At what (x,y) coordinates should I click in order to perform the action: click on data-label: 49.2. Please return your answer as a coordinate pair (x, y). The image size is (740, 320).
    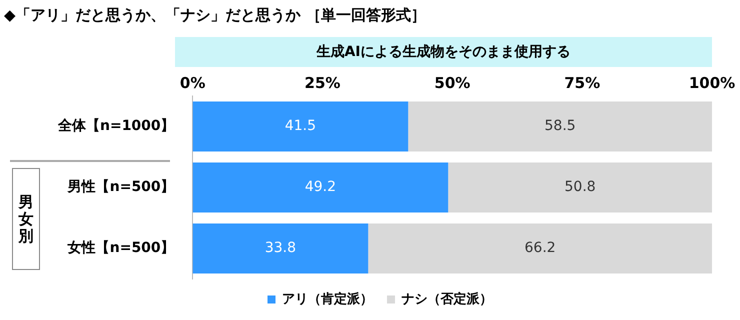
    Looking at the image, I should click on (320, 187).